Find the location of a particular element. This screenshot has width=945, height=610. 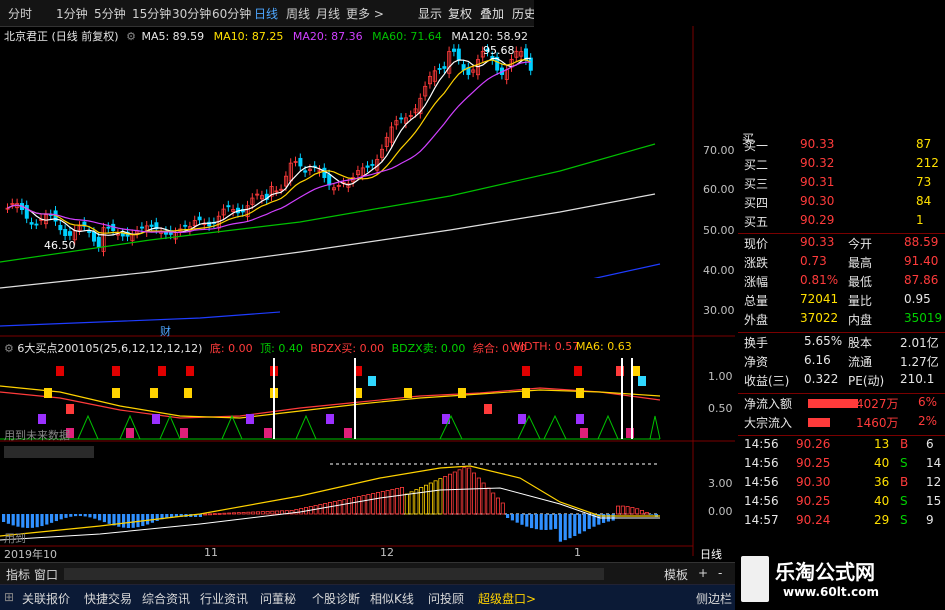

stat-label: 收益(三) is located at coordinates (767, 381).